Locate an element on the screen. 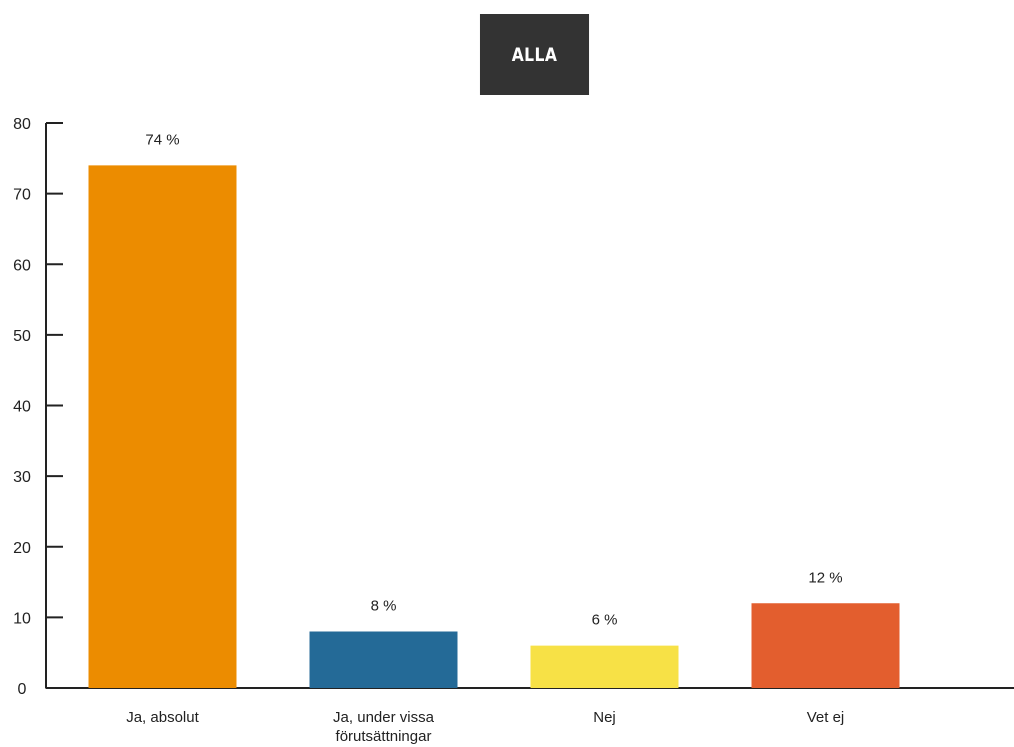 Image resolution: width=1014 pixels, height=747 pixels. data-label: 12 % is located at coordinates (825, 577).